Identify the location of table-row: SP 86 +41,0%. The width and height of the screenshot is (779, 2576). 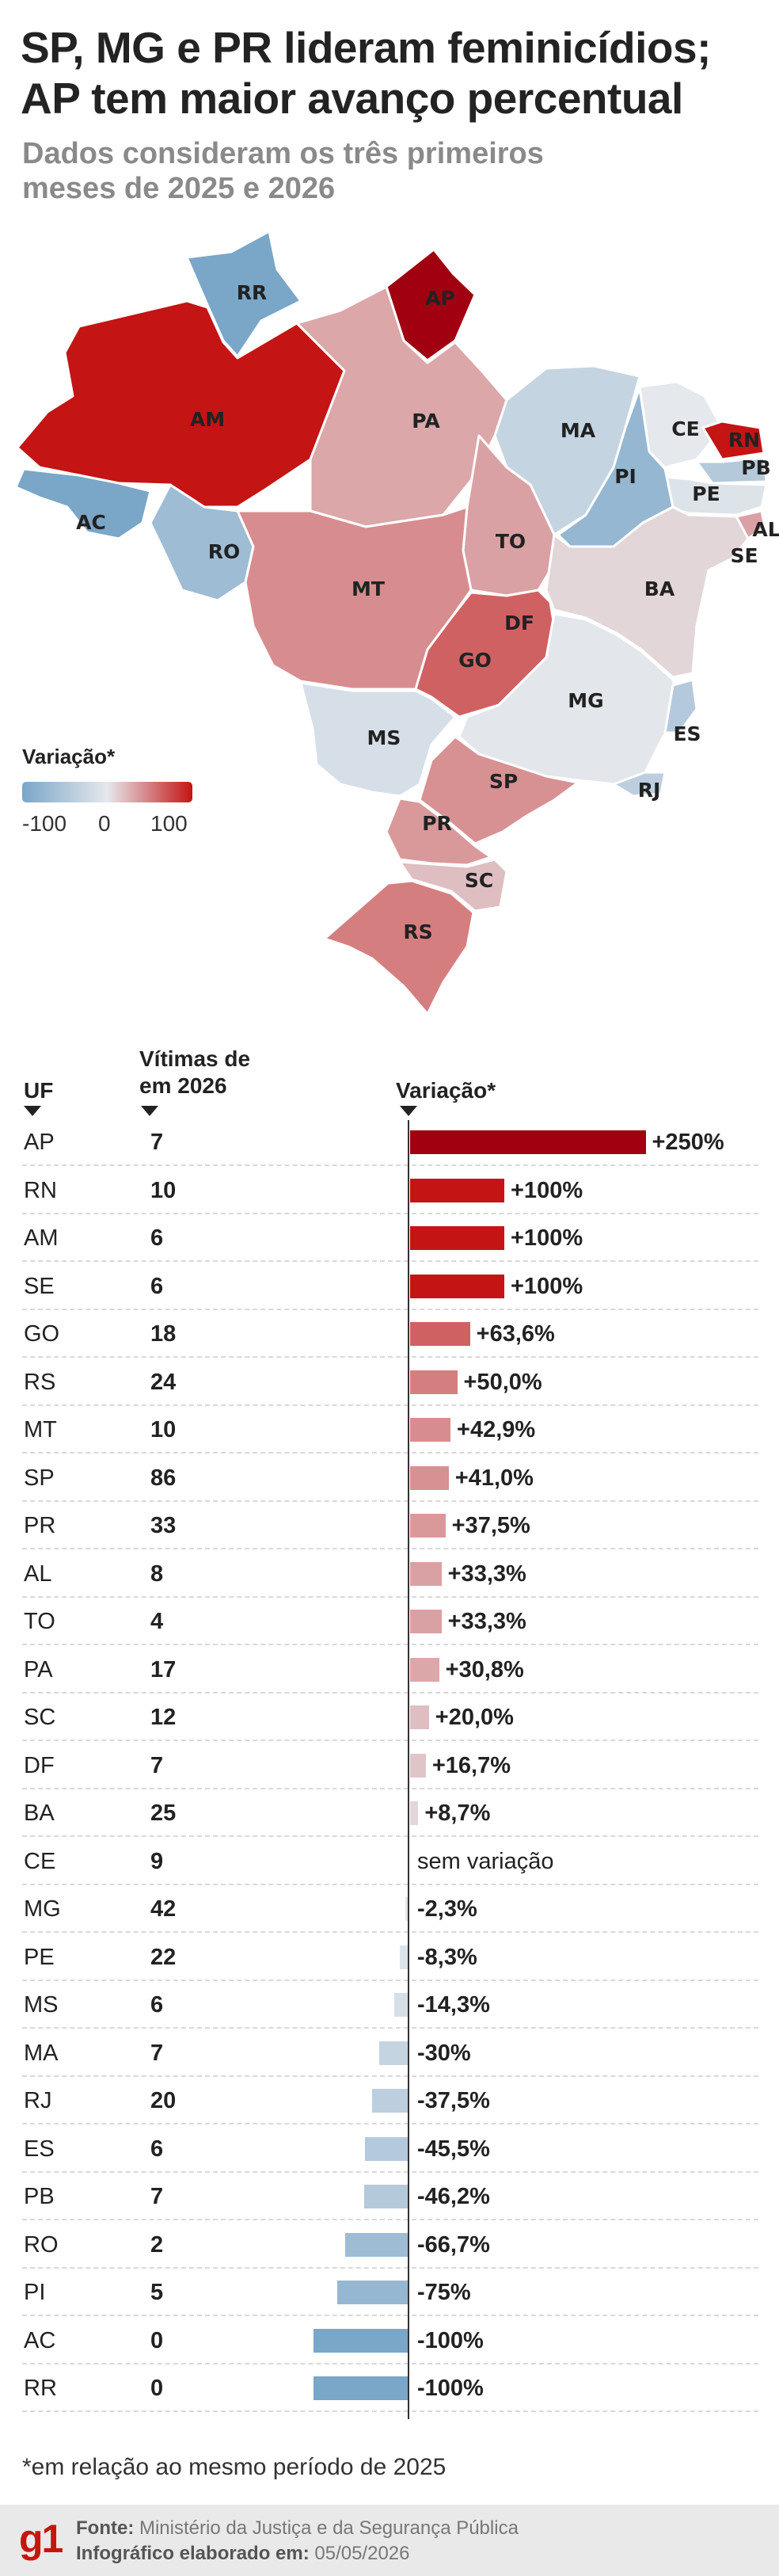
(389, 1479).